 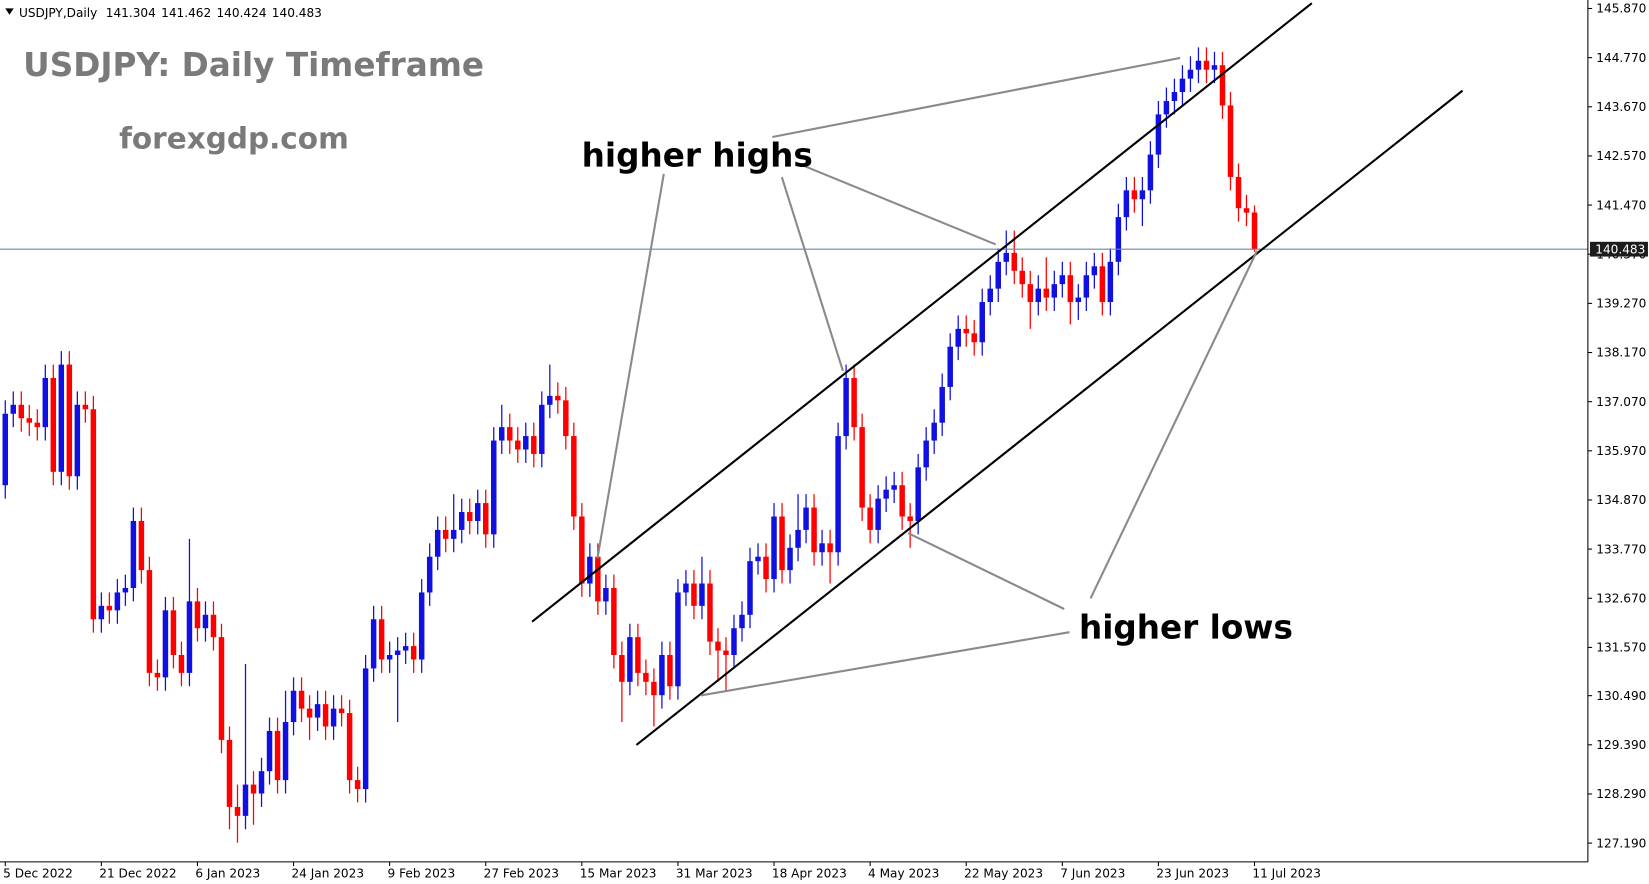 I want to click on x-tick-label: 27 Feb 2023, so click(x=521, y=874).